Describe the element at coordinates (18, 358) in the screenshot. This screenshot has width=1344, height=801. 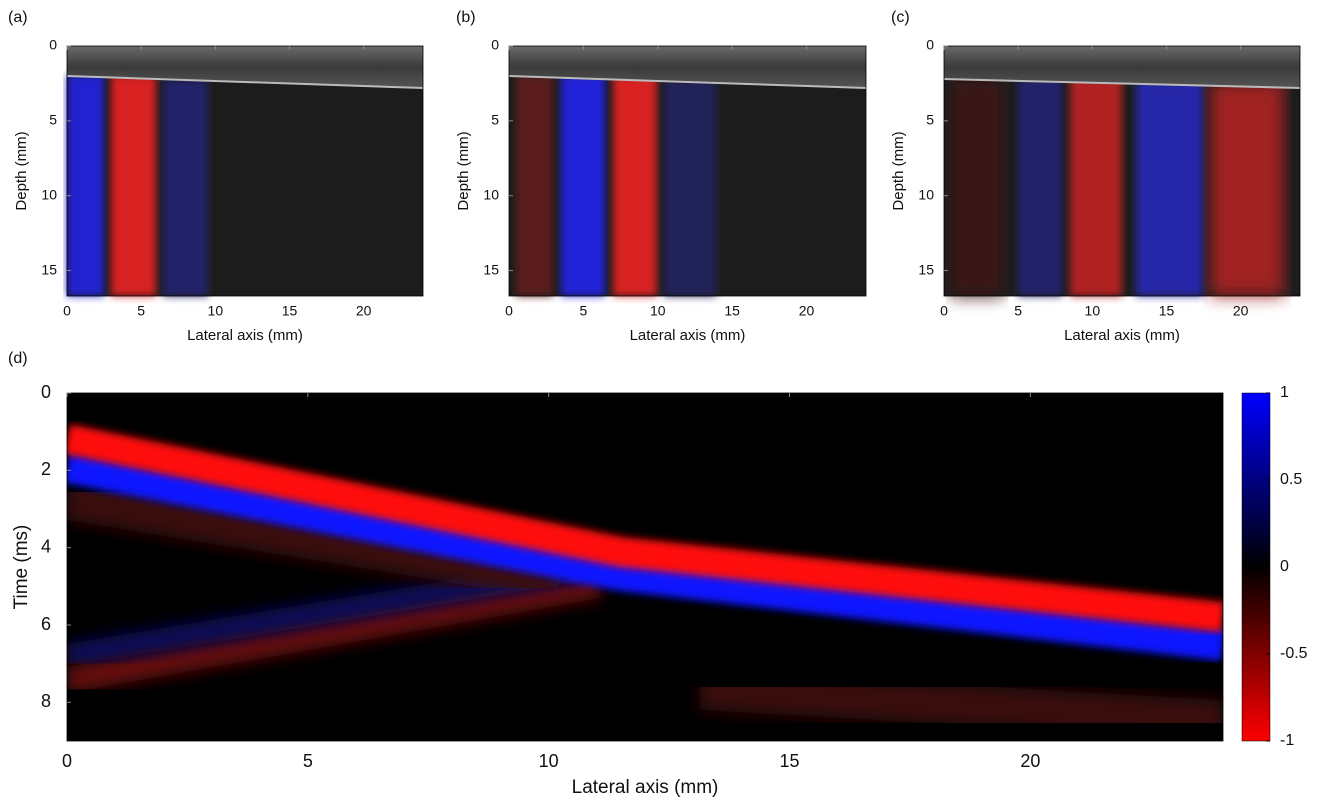
I see `panel-label: (d)` at that location.